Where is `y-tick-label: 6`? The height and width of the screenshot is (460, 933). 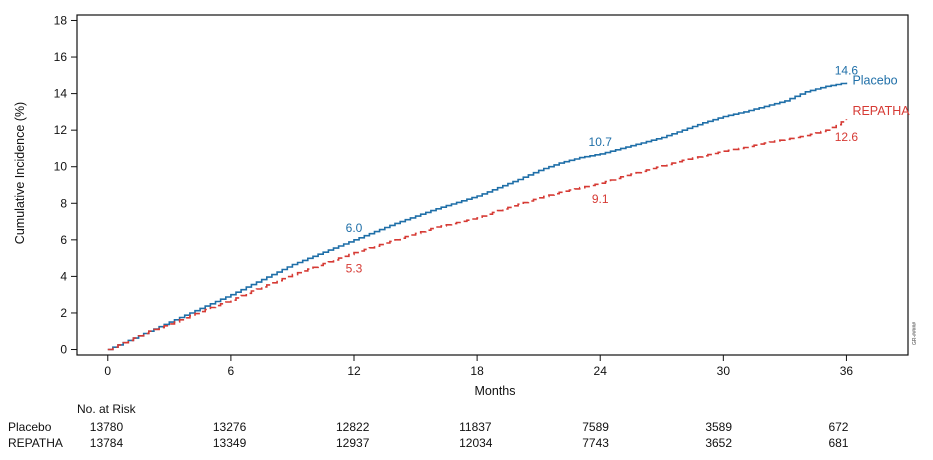 y-tick-label: 6 is located at coordinates (63, 240).